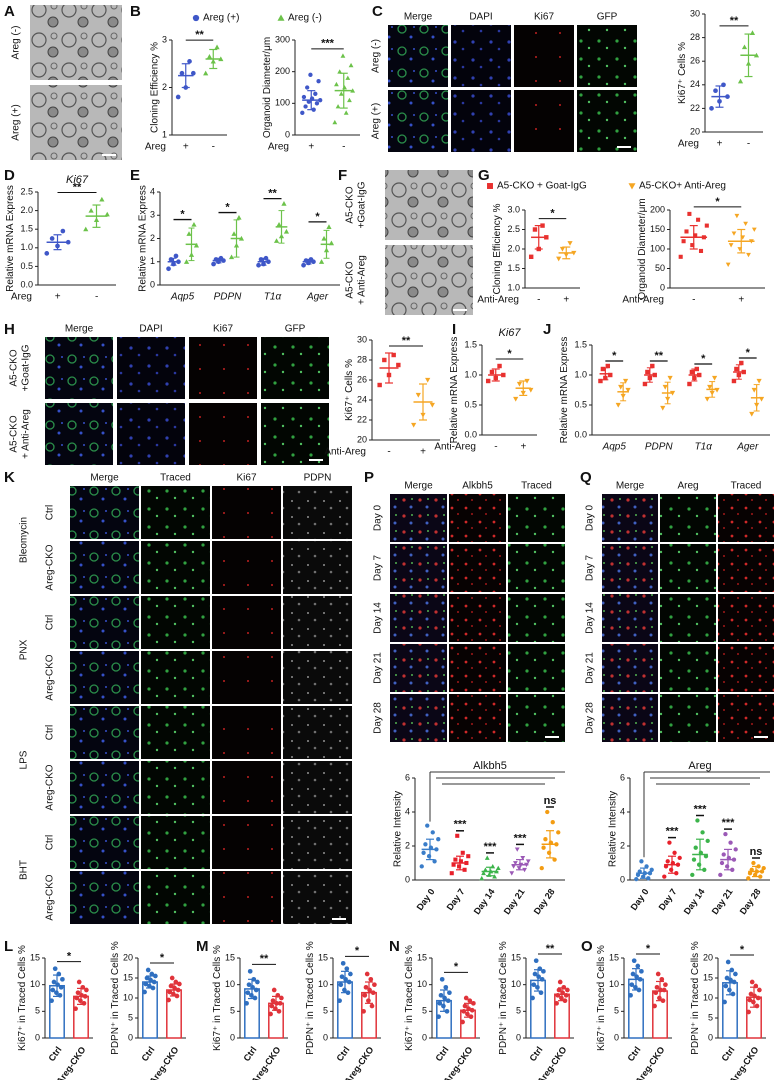 Image resolution: width=776 pixels, height=1080 pixels. What do you see at coordinates (26, 434) in the screenshot?
I see `row-label: + Anti-Areg` at bounding box center [26, 434].